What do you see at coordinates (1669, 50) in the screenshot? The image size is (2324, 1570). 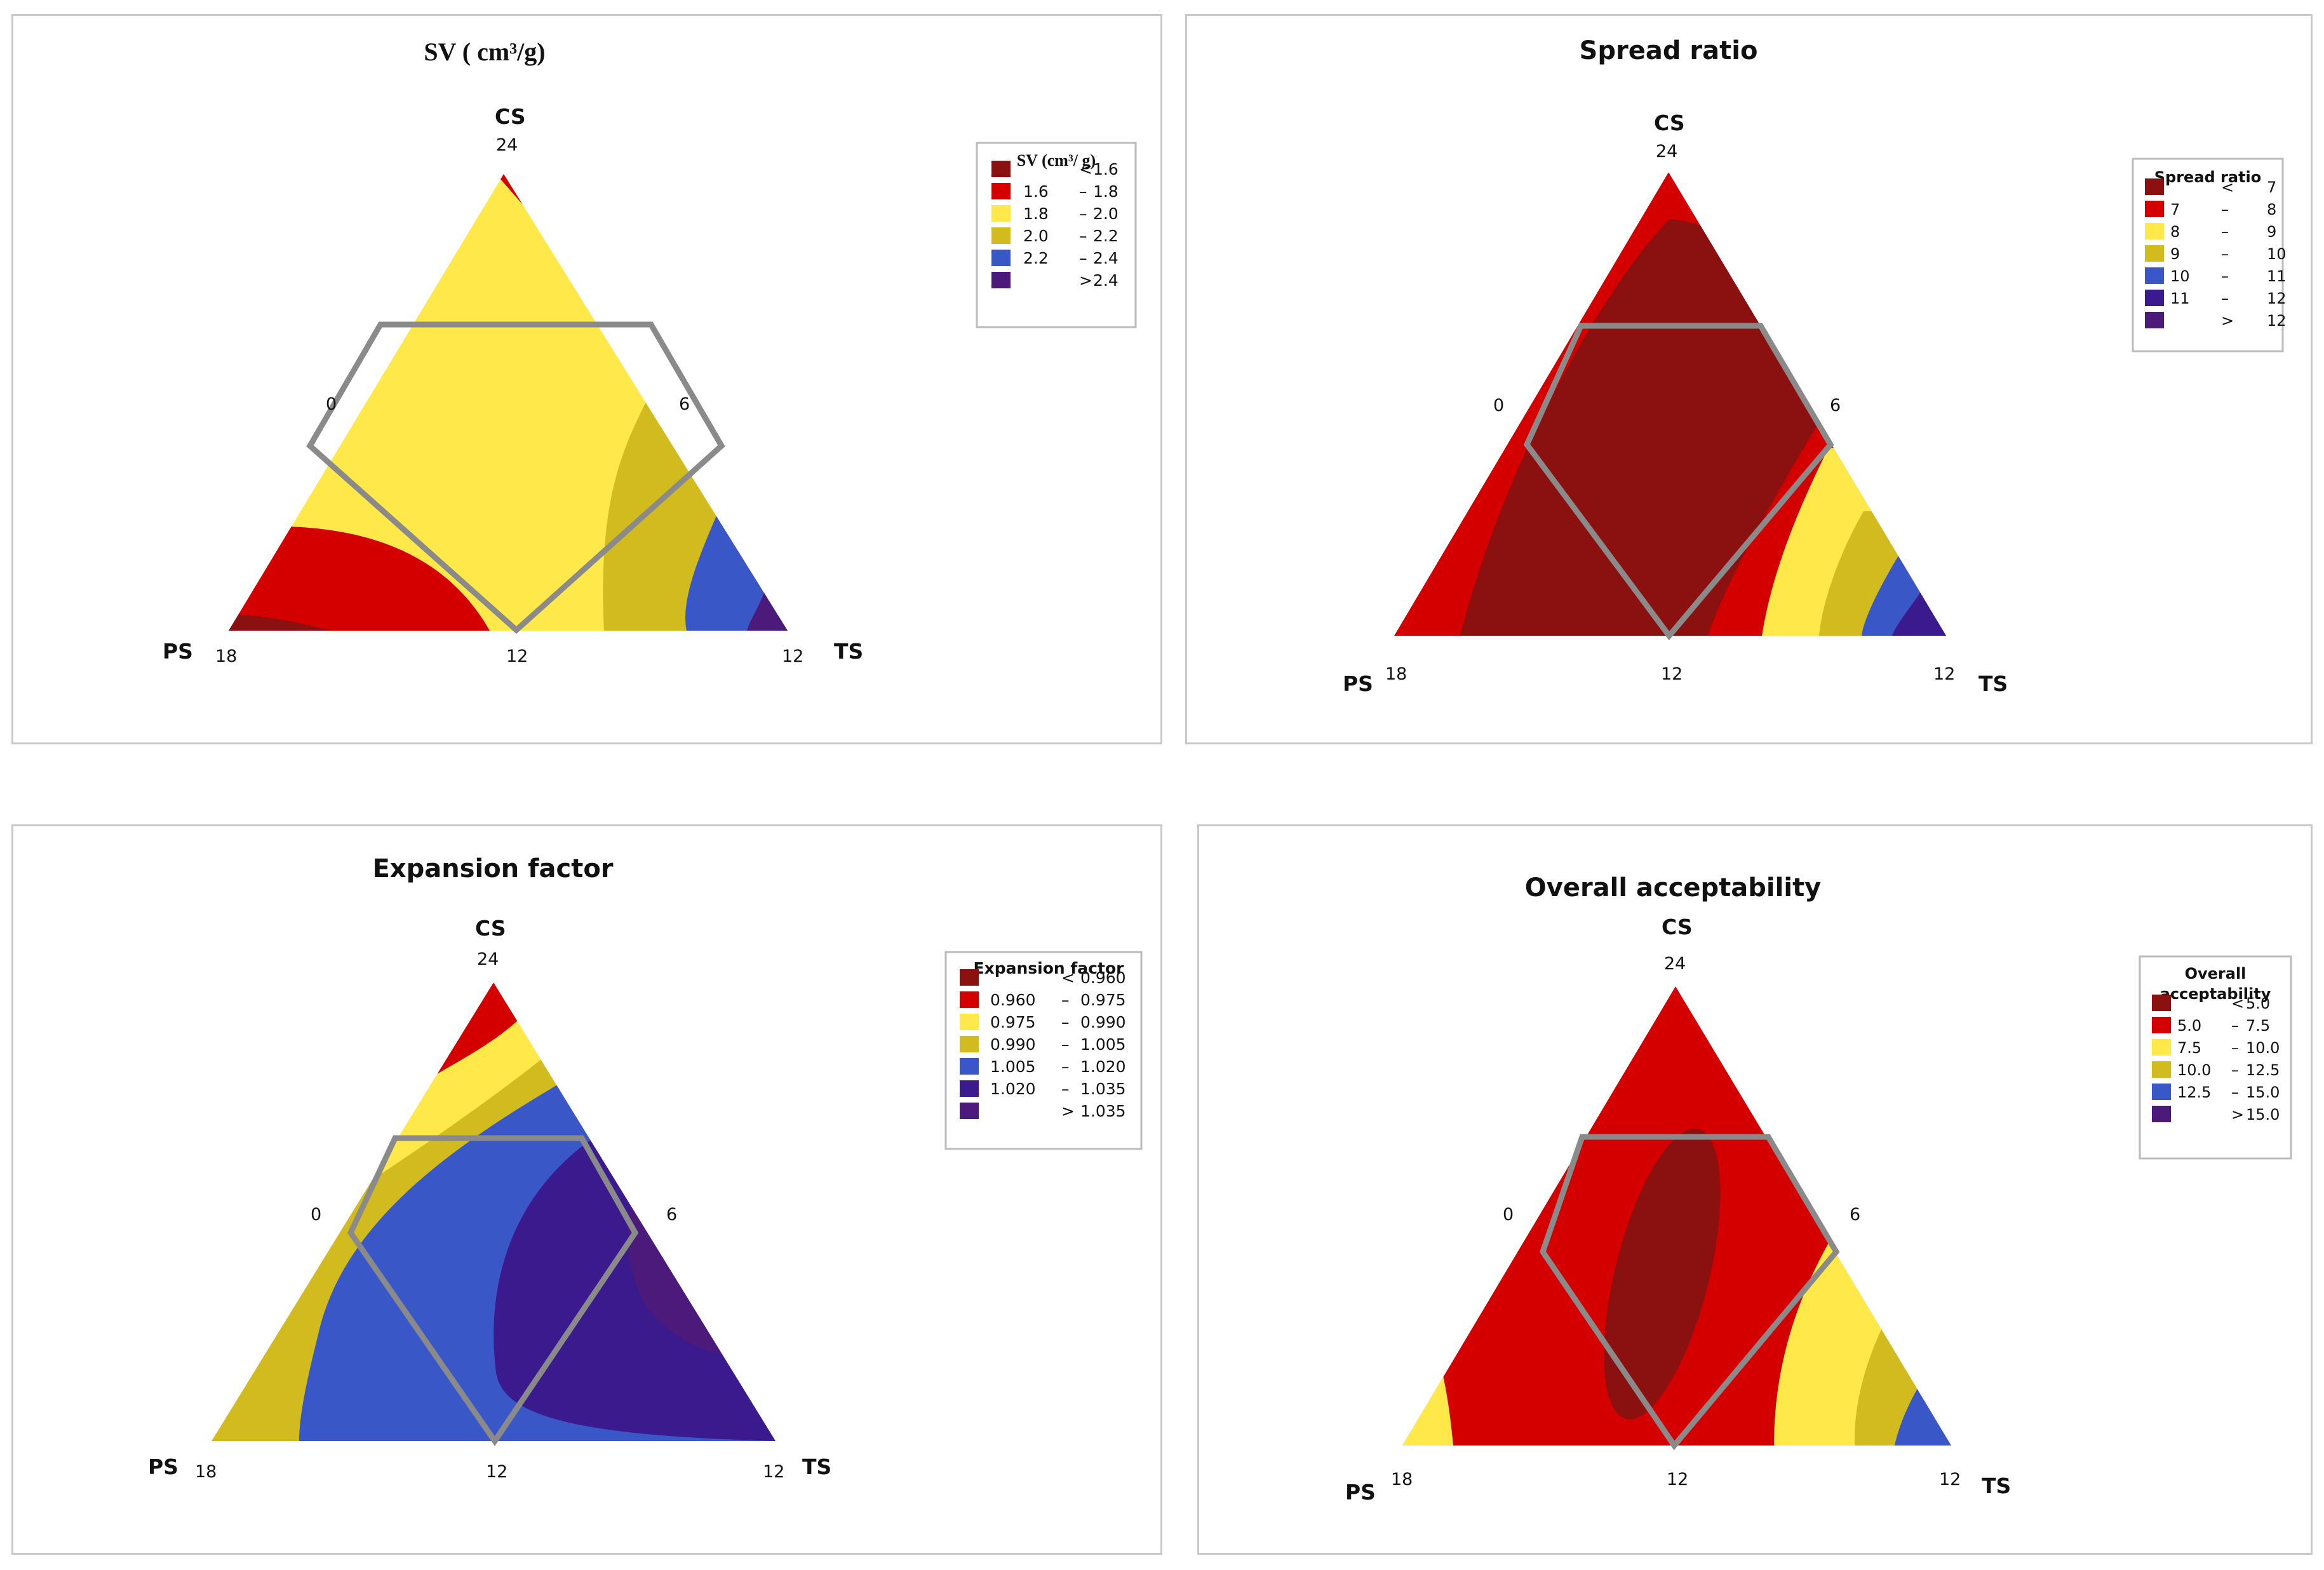 I see `chart-title: Spread ratio` at bounding box center [1669, 50].